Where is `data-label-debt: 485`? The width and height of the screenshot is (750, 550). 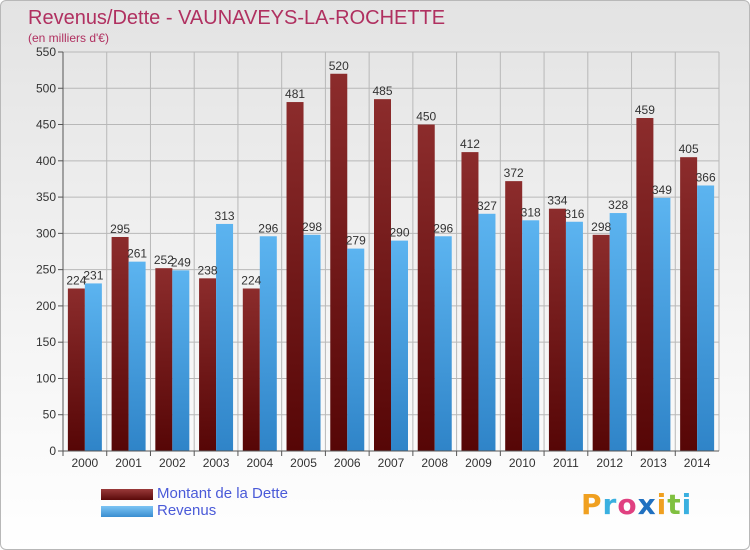
data-label-debt: 485 is located at coordinates (382, 91).